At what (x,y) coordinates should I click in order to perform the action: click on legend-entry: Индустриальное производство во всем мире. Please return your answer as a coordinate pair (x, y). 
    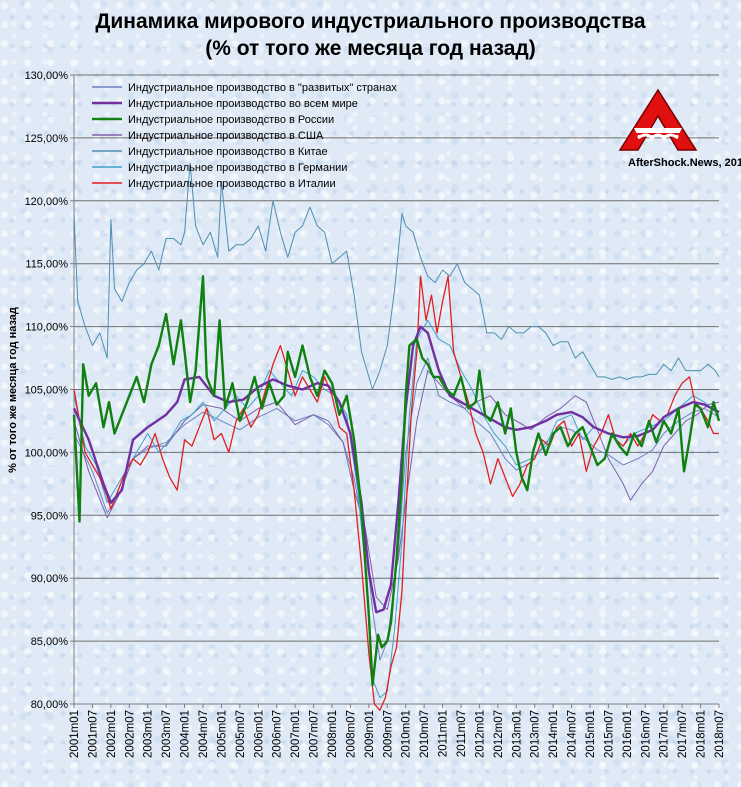
    Looking at the image, I should click on (243, 104).